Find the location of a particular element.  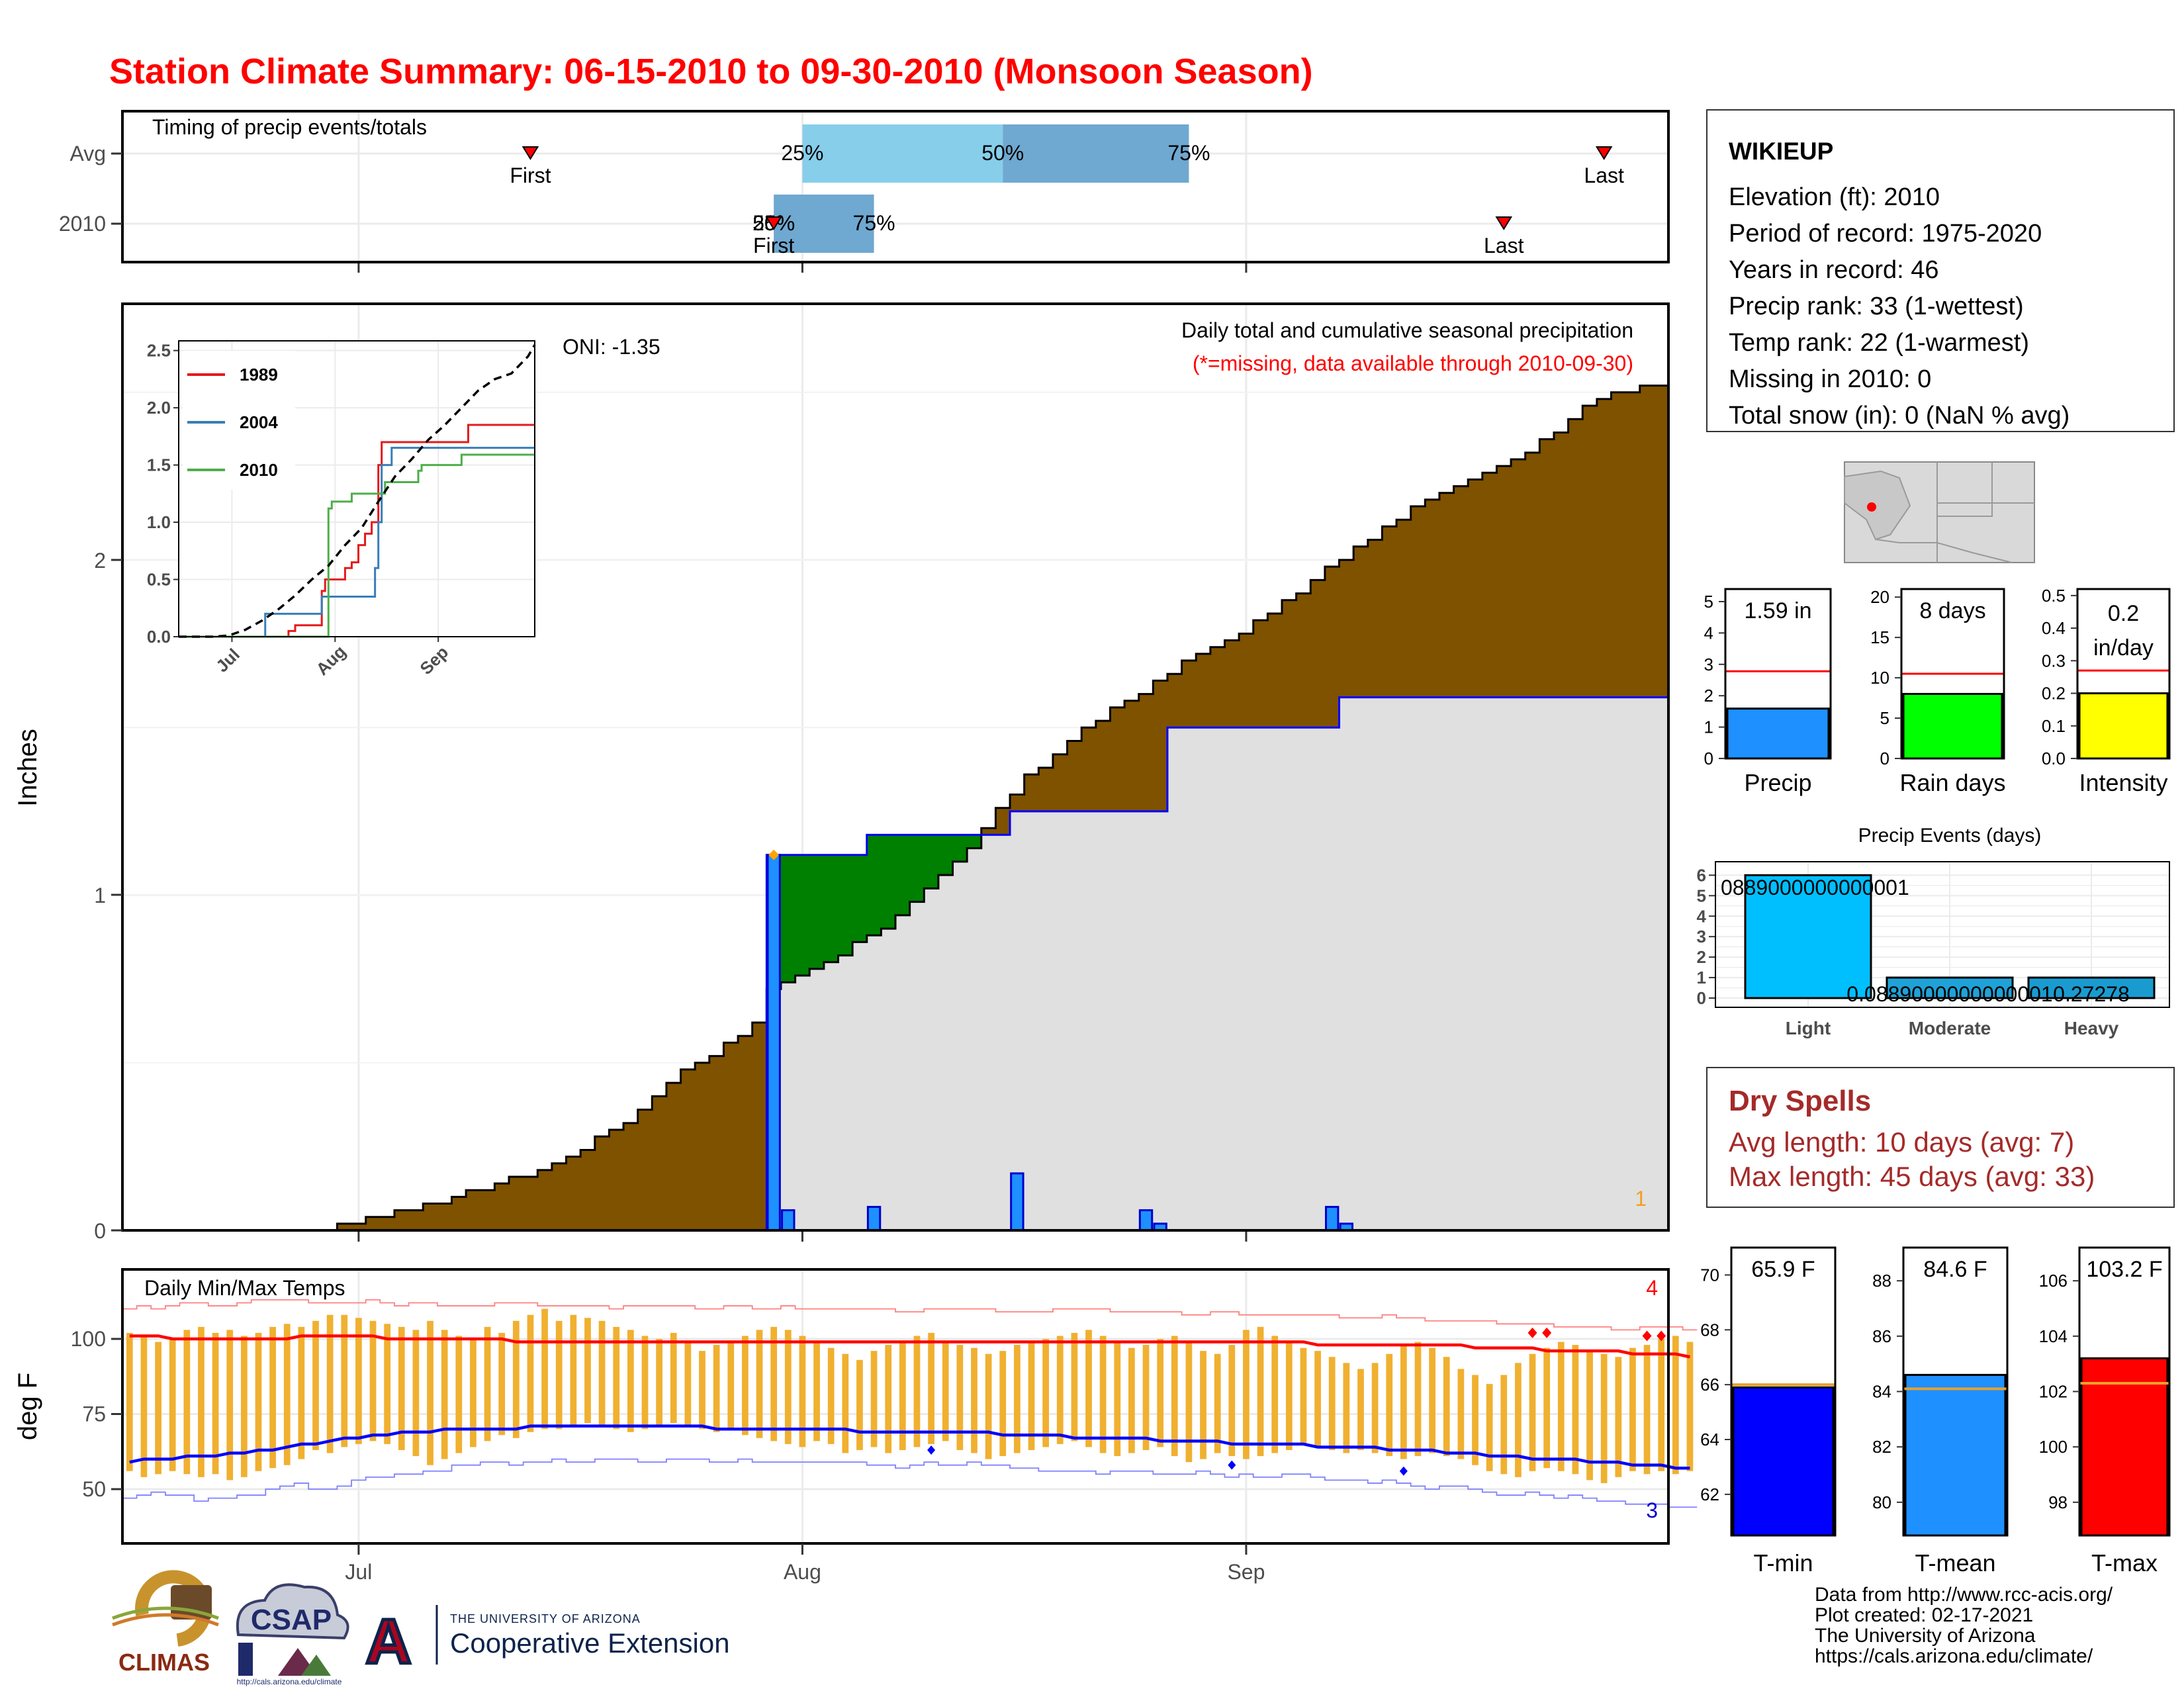

inset-ytick-label: 0.5 is located at coordinates (159, 580).